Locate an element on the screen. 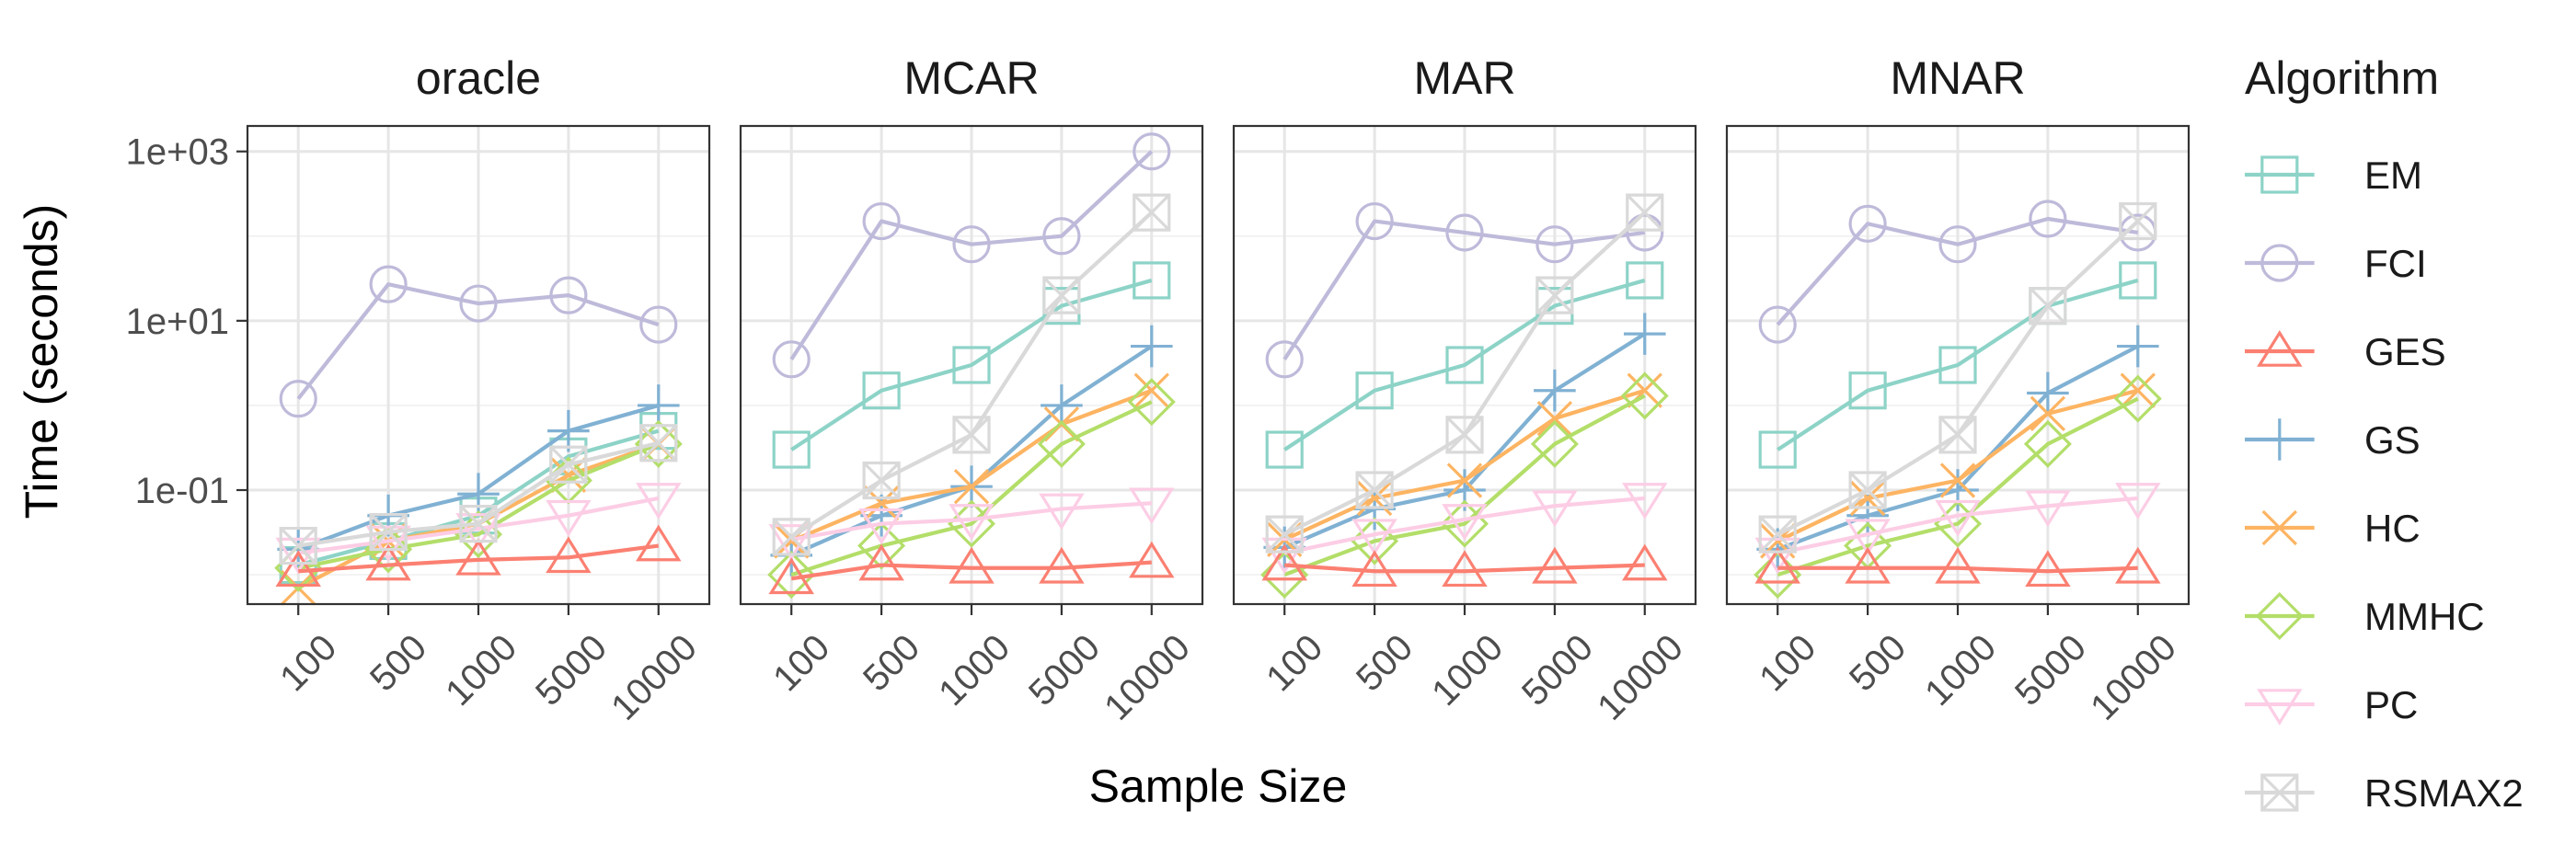  series-line-mmhc is located at coordinates (478, 505).